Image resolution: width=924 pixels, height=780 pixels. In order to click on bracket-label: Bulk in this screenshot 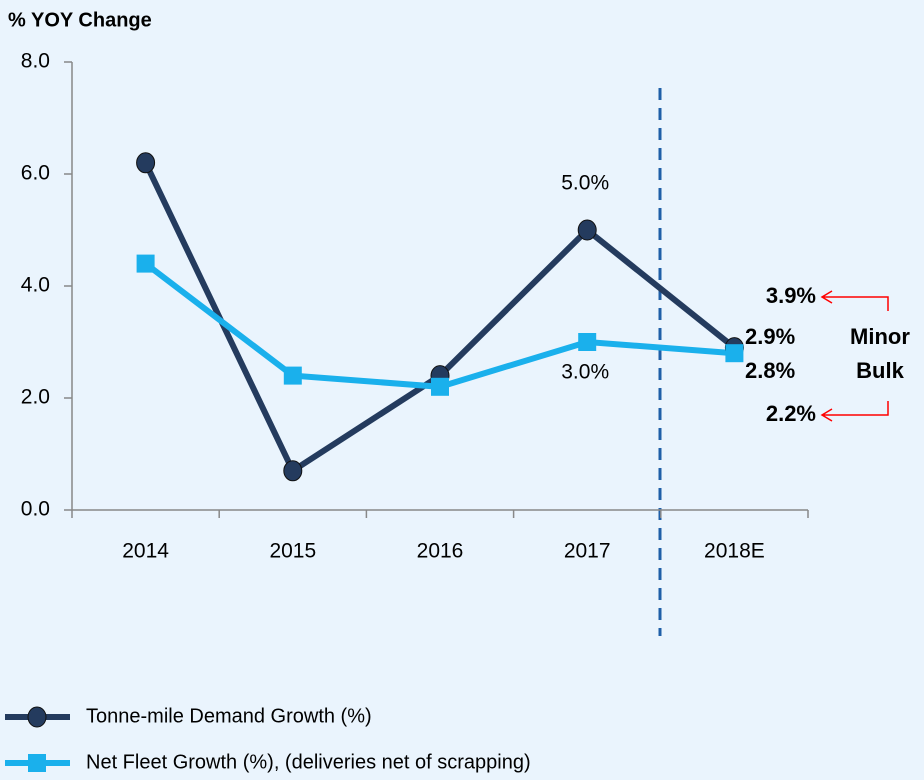, I will do `click(880, 370)`.